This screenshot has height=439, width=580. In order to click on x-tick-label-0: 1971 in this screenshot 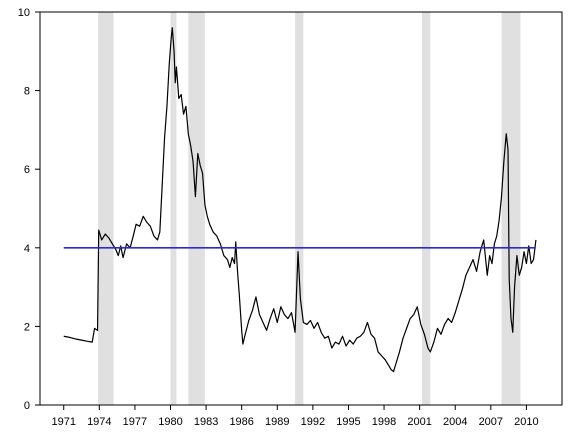, I will do `click(63, 422)`.